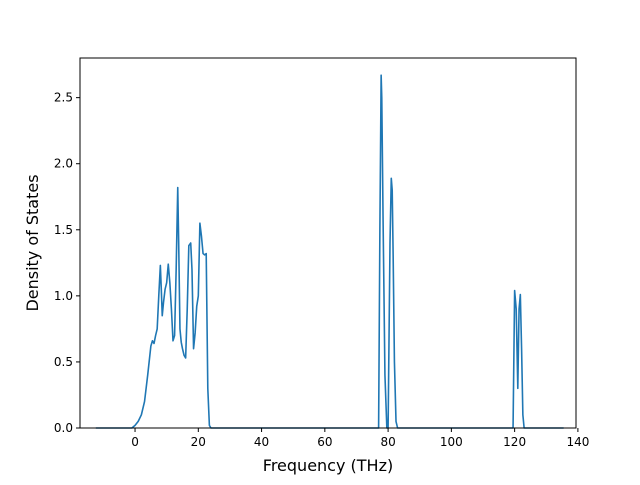 The width and height of the screenshot is (640, 485). What do you see at coordinates (514, 442) in the screenshot?
I see `x-tick-label: 120` at bounding box center [514, 442].